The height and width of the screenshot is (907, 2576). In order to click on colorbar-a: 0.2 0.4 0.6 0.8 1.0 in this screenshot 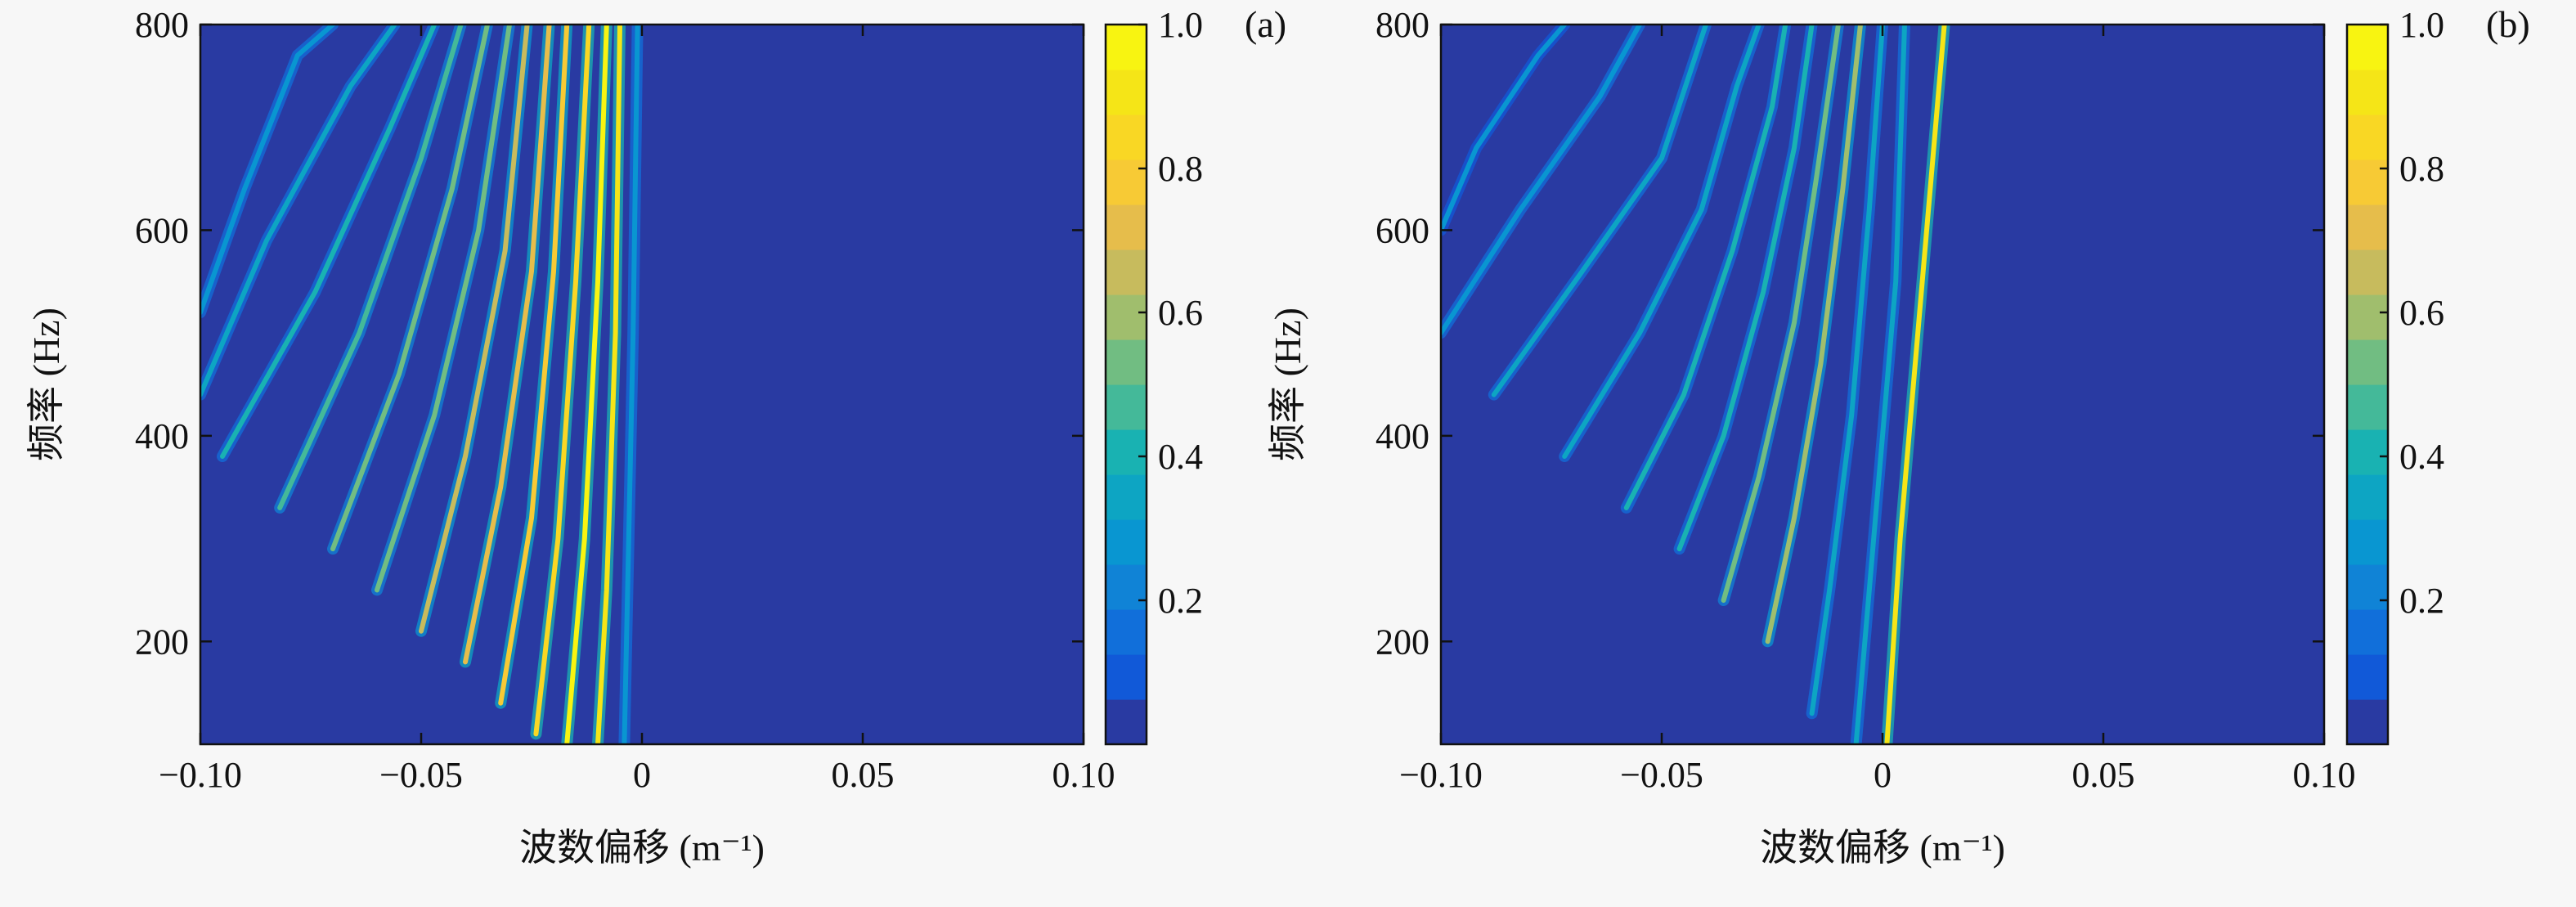, I will do `click(1153, 375)`.